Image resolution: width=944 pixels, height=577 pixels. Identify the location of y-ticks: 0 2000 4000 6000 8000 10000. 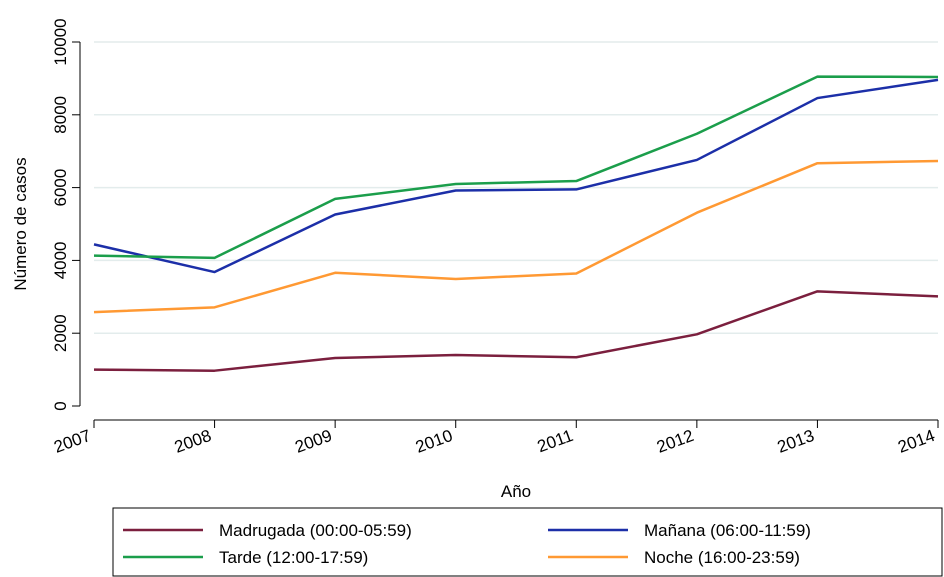
(65, 214).